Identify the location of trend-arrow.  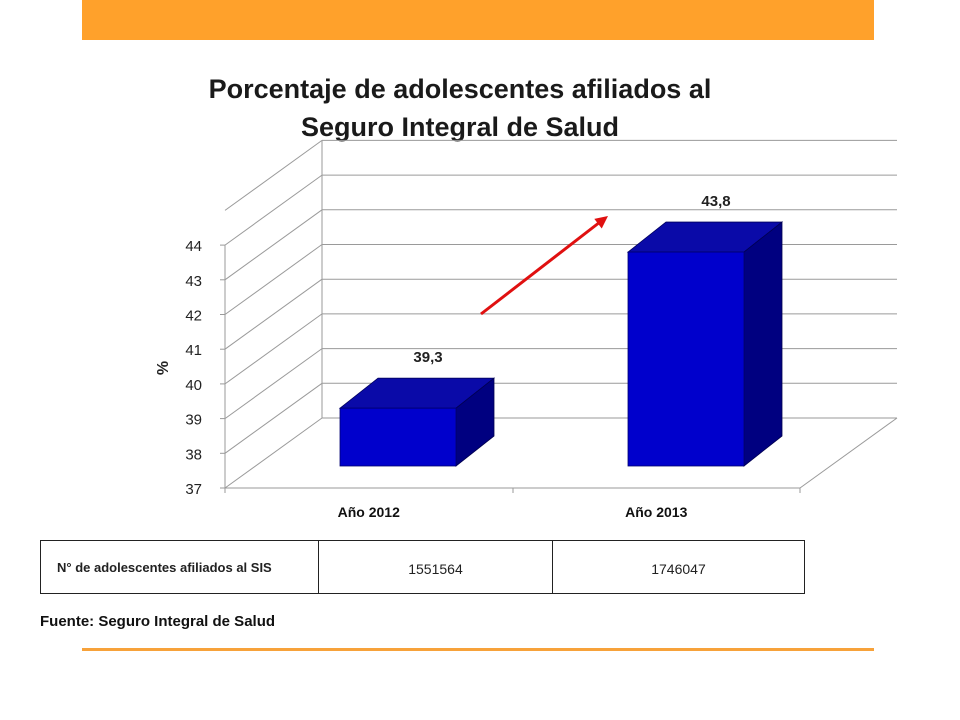
(544, 266).